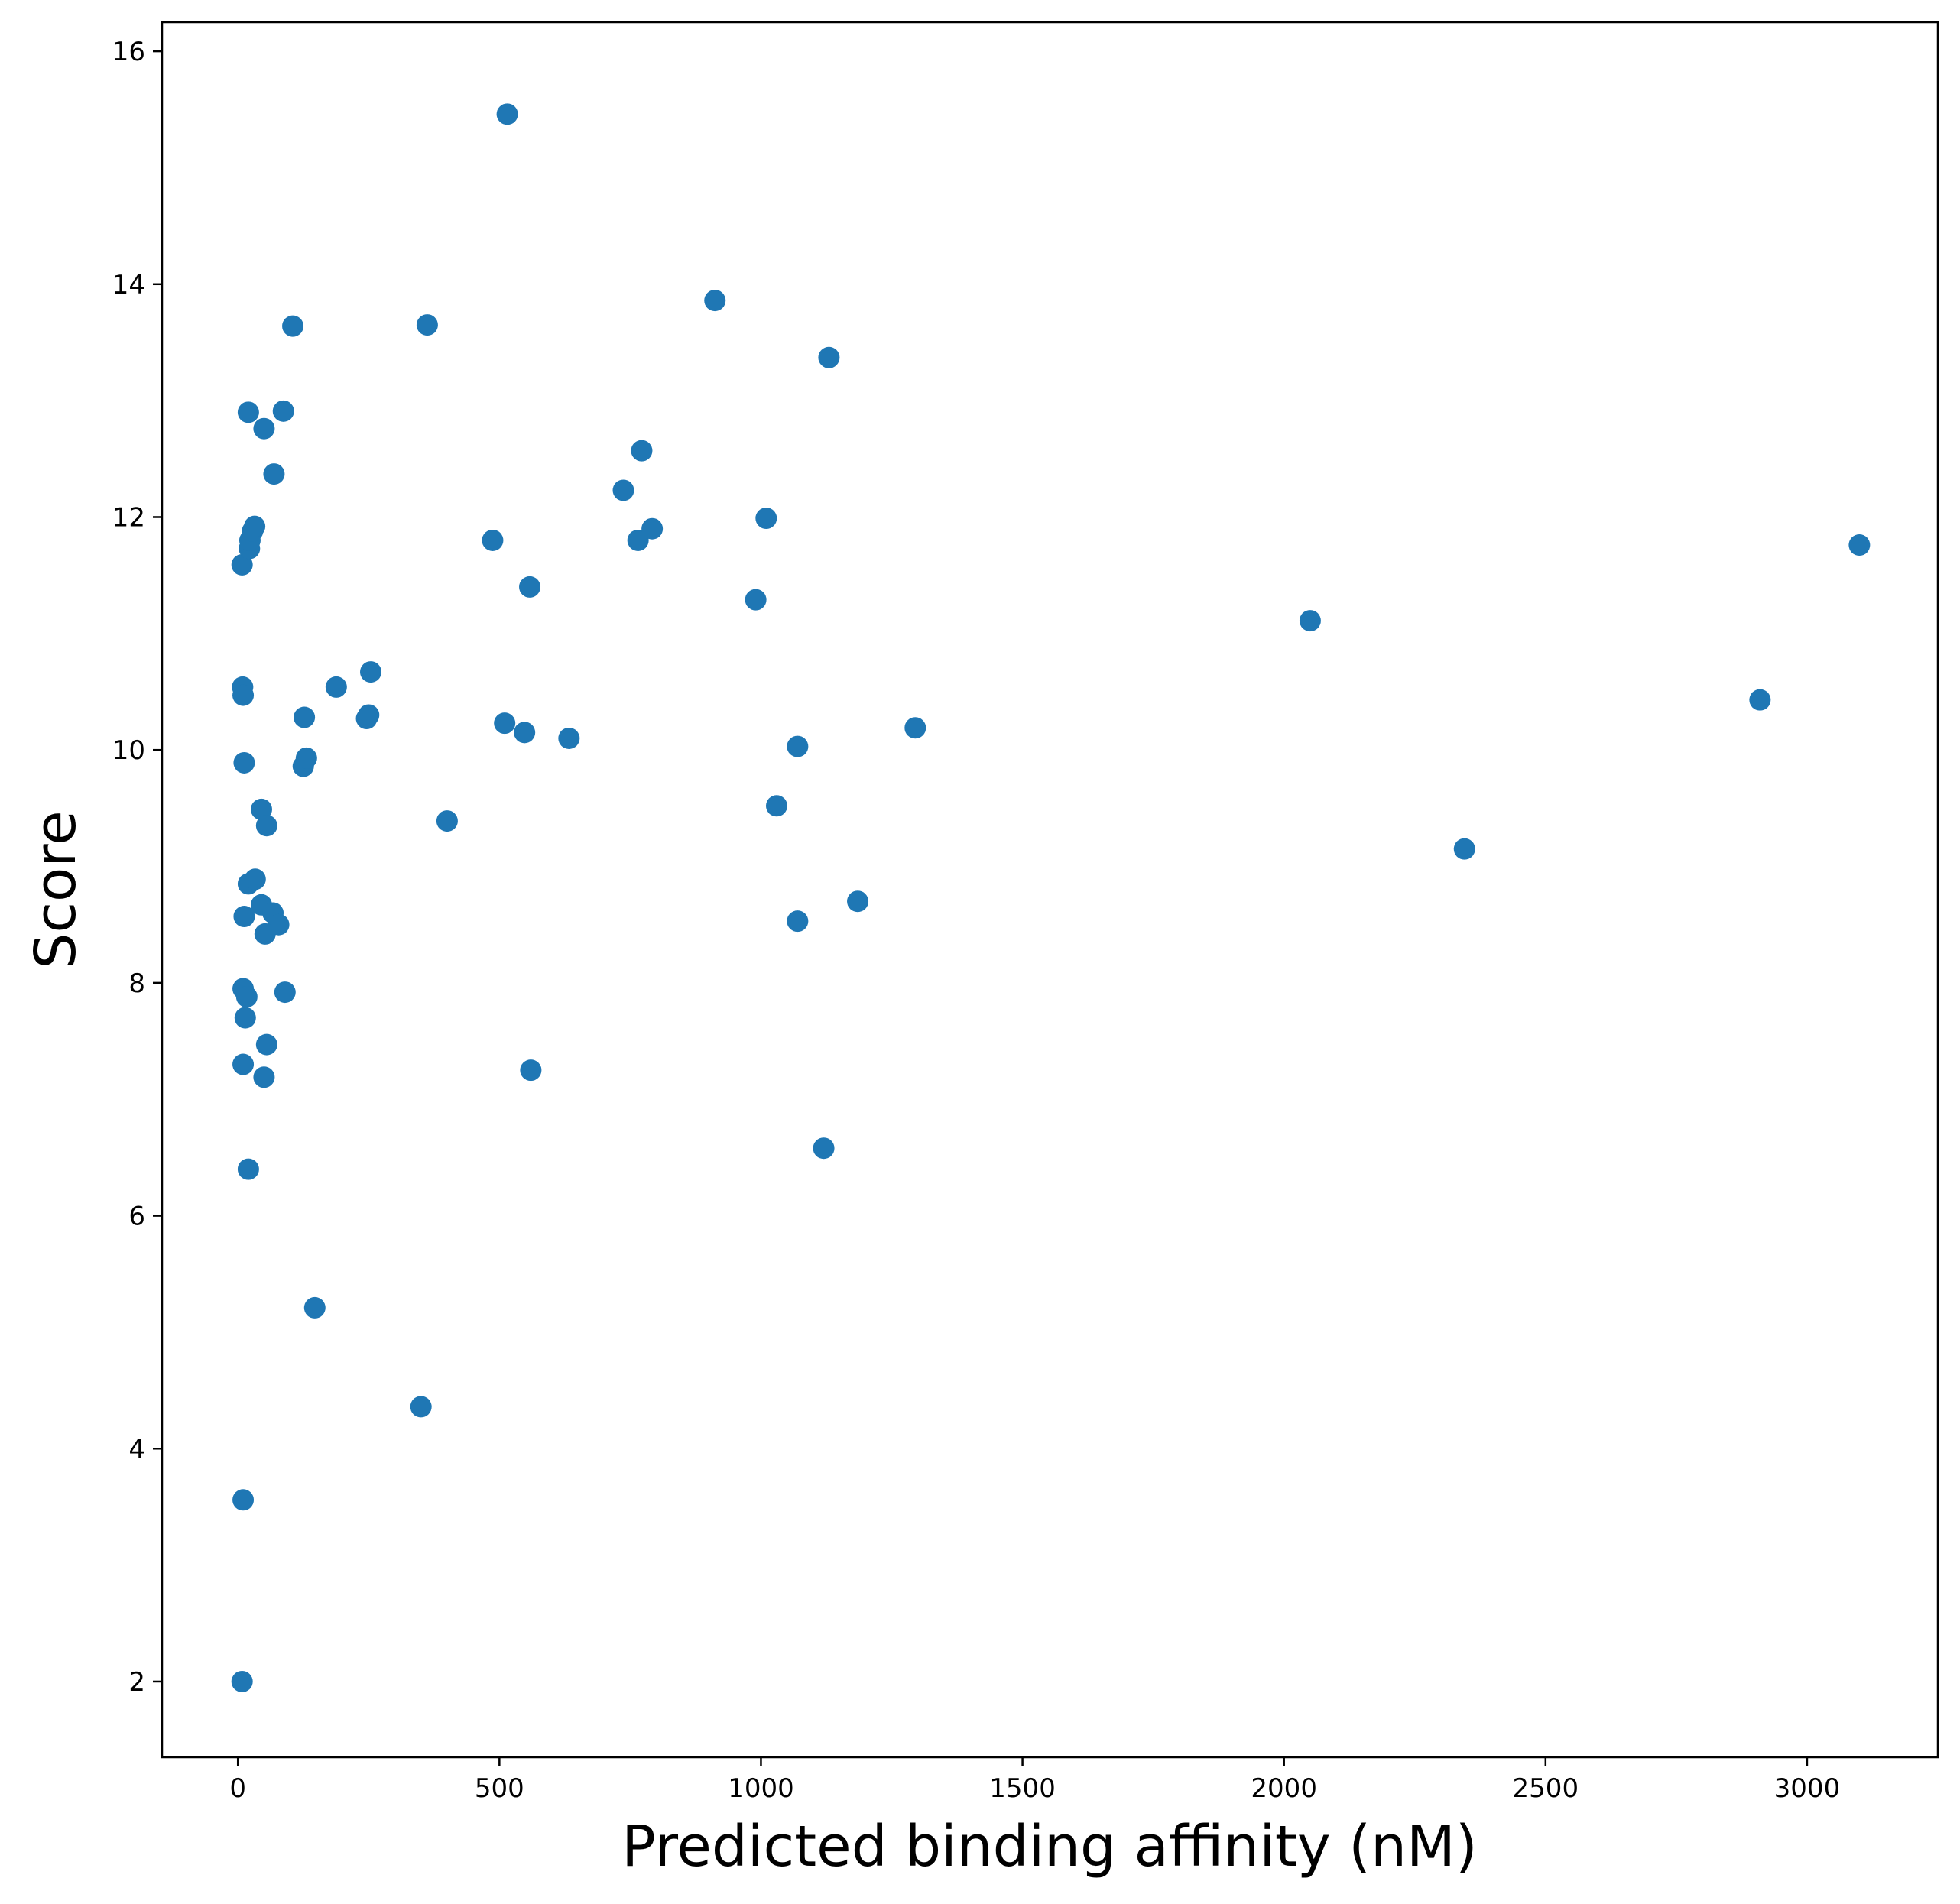 This screenshot has height=1904, width=1960. What do you see at coordinates (136, 1217) in the screenshot?
I see `y-tick-label: 6` at bounding box center [136, 1217].